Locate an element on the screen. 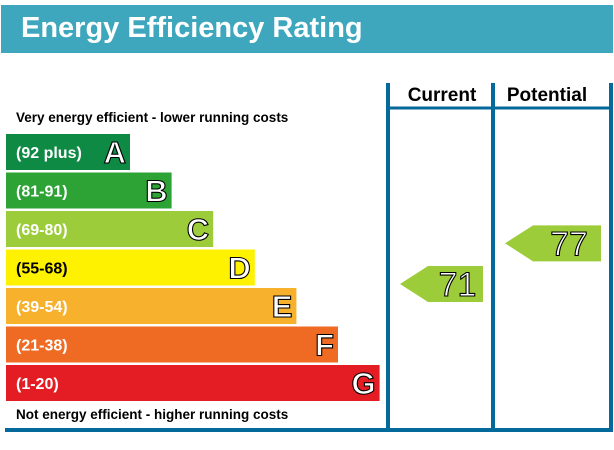  band-letter: G is located at coordinates (363, 383).